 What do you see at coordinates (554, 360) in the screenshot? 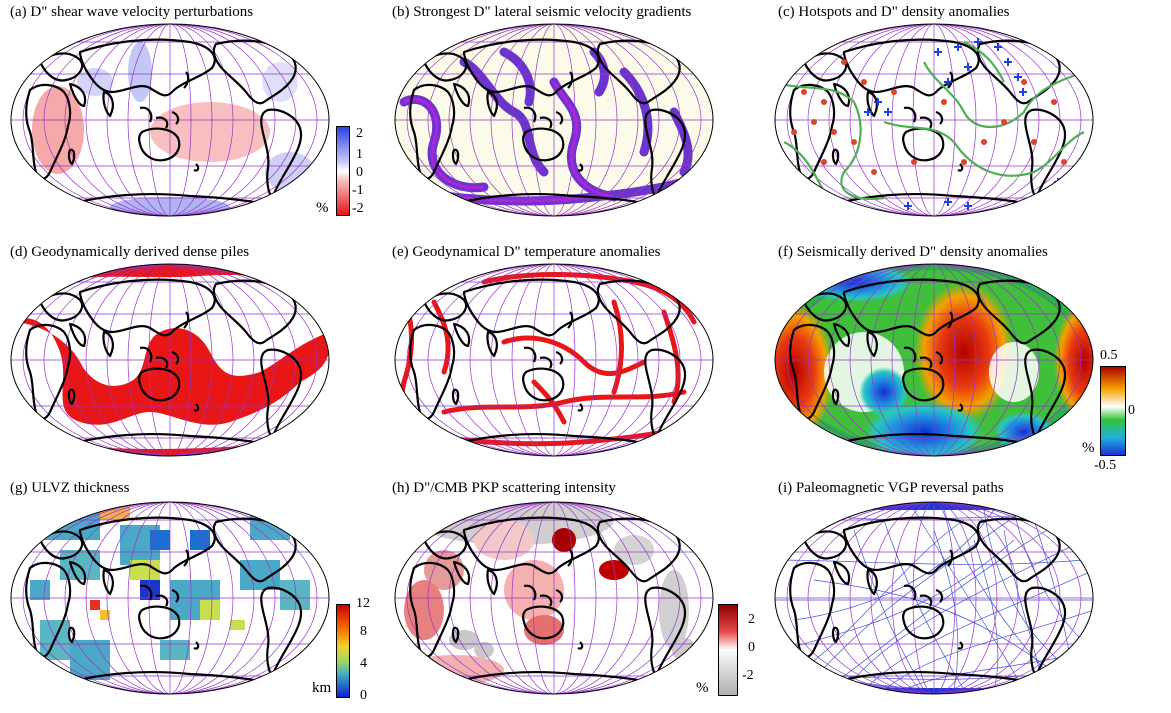
I see `panel-e-map` at bounding box center [554, 360].